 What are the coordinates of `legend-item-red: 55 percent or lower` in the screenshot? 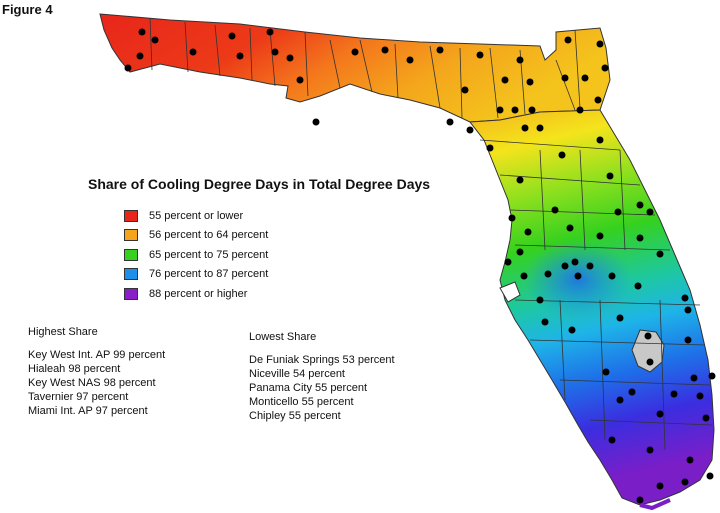 It's located at (196, 216).